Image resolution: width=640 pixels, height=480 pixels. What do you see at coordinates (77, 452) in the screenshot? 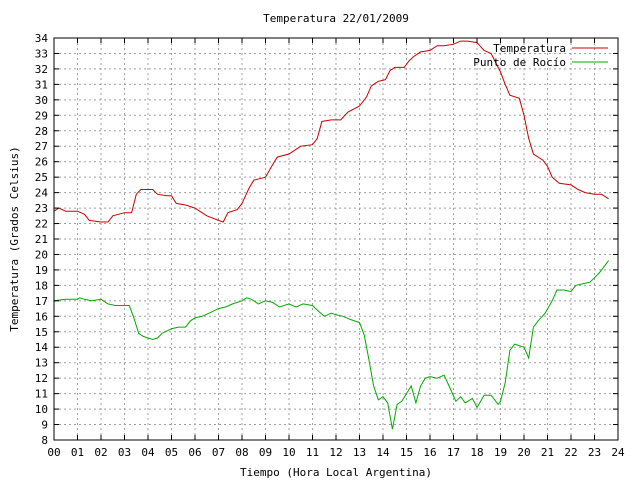
I see `x-tick-label: 01` at bounding box center [77, 452].